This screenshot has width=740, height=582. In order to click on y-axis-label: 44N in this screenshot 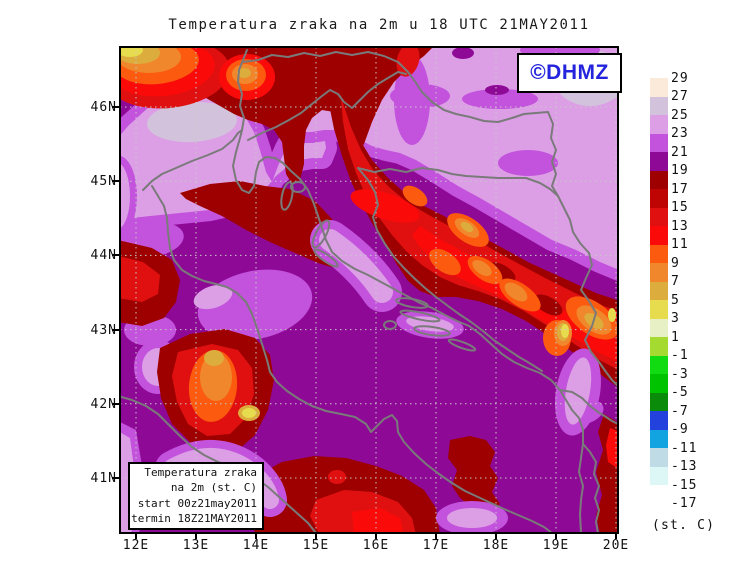, I will do `click(103, 256)`.